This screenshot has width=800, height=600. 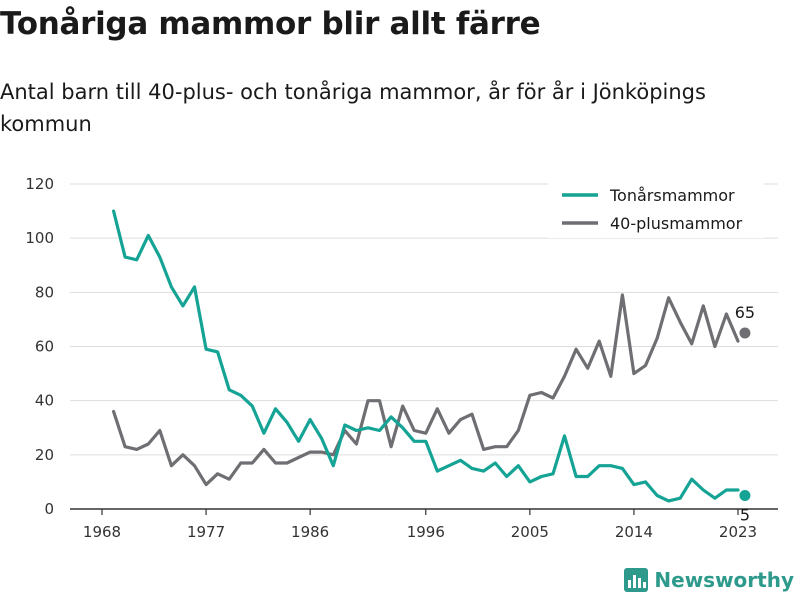 I want to click on brand-logo: Newsworthy, so click(x=709, y=580).